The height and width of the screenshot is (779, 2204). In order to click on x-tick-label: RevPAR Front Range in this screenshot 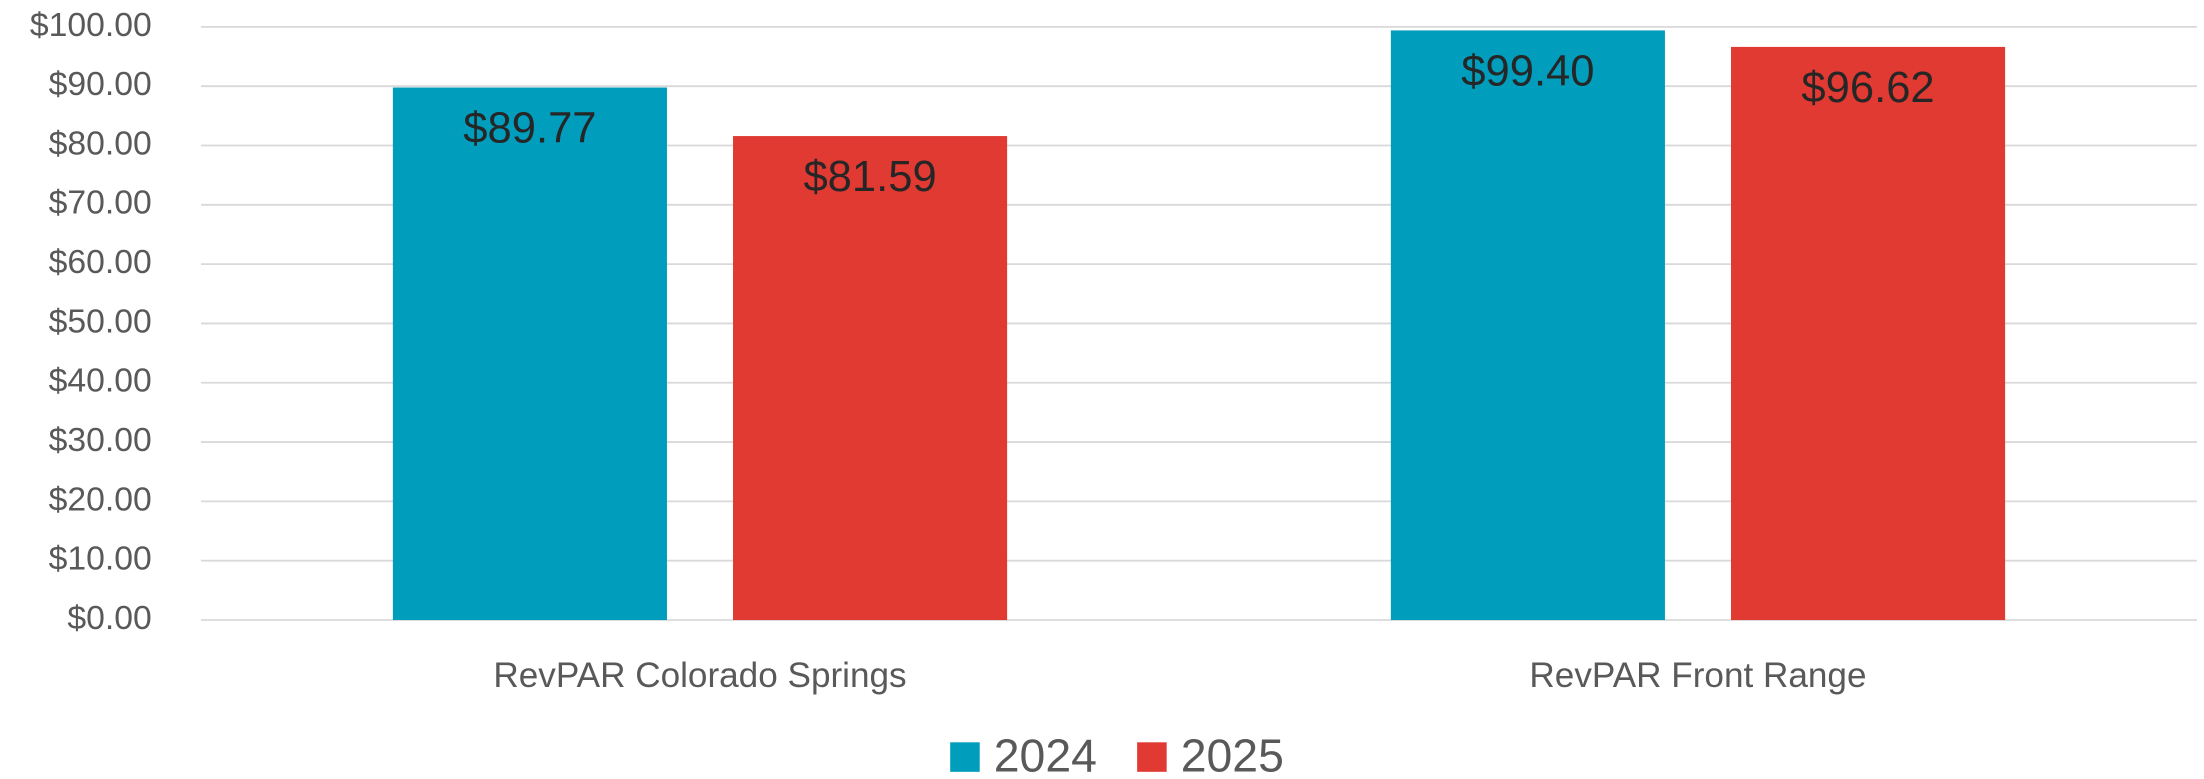, I will do `click(1697, 675)`.